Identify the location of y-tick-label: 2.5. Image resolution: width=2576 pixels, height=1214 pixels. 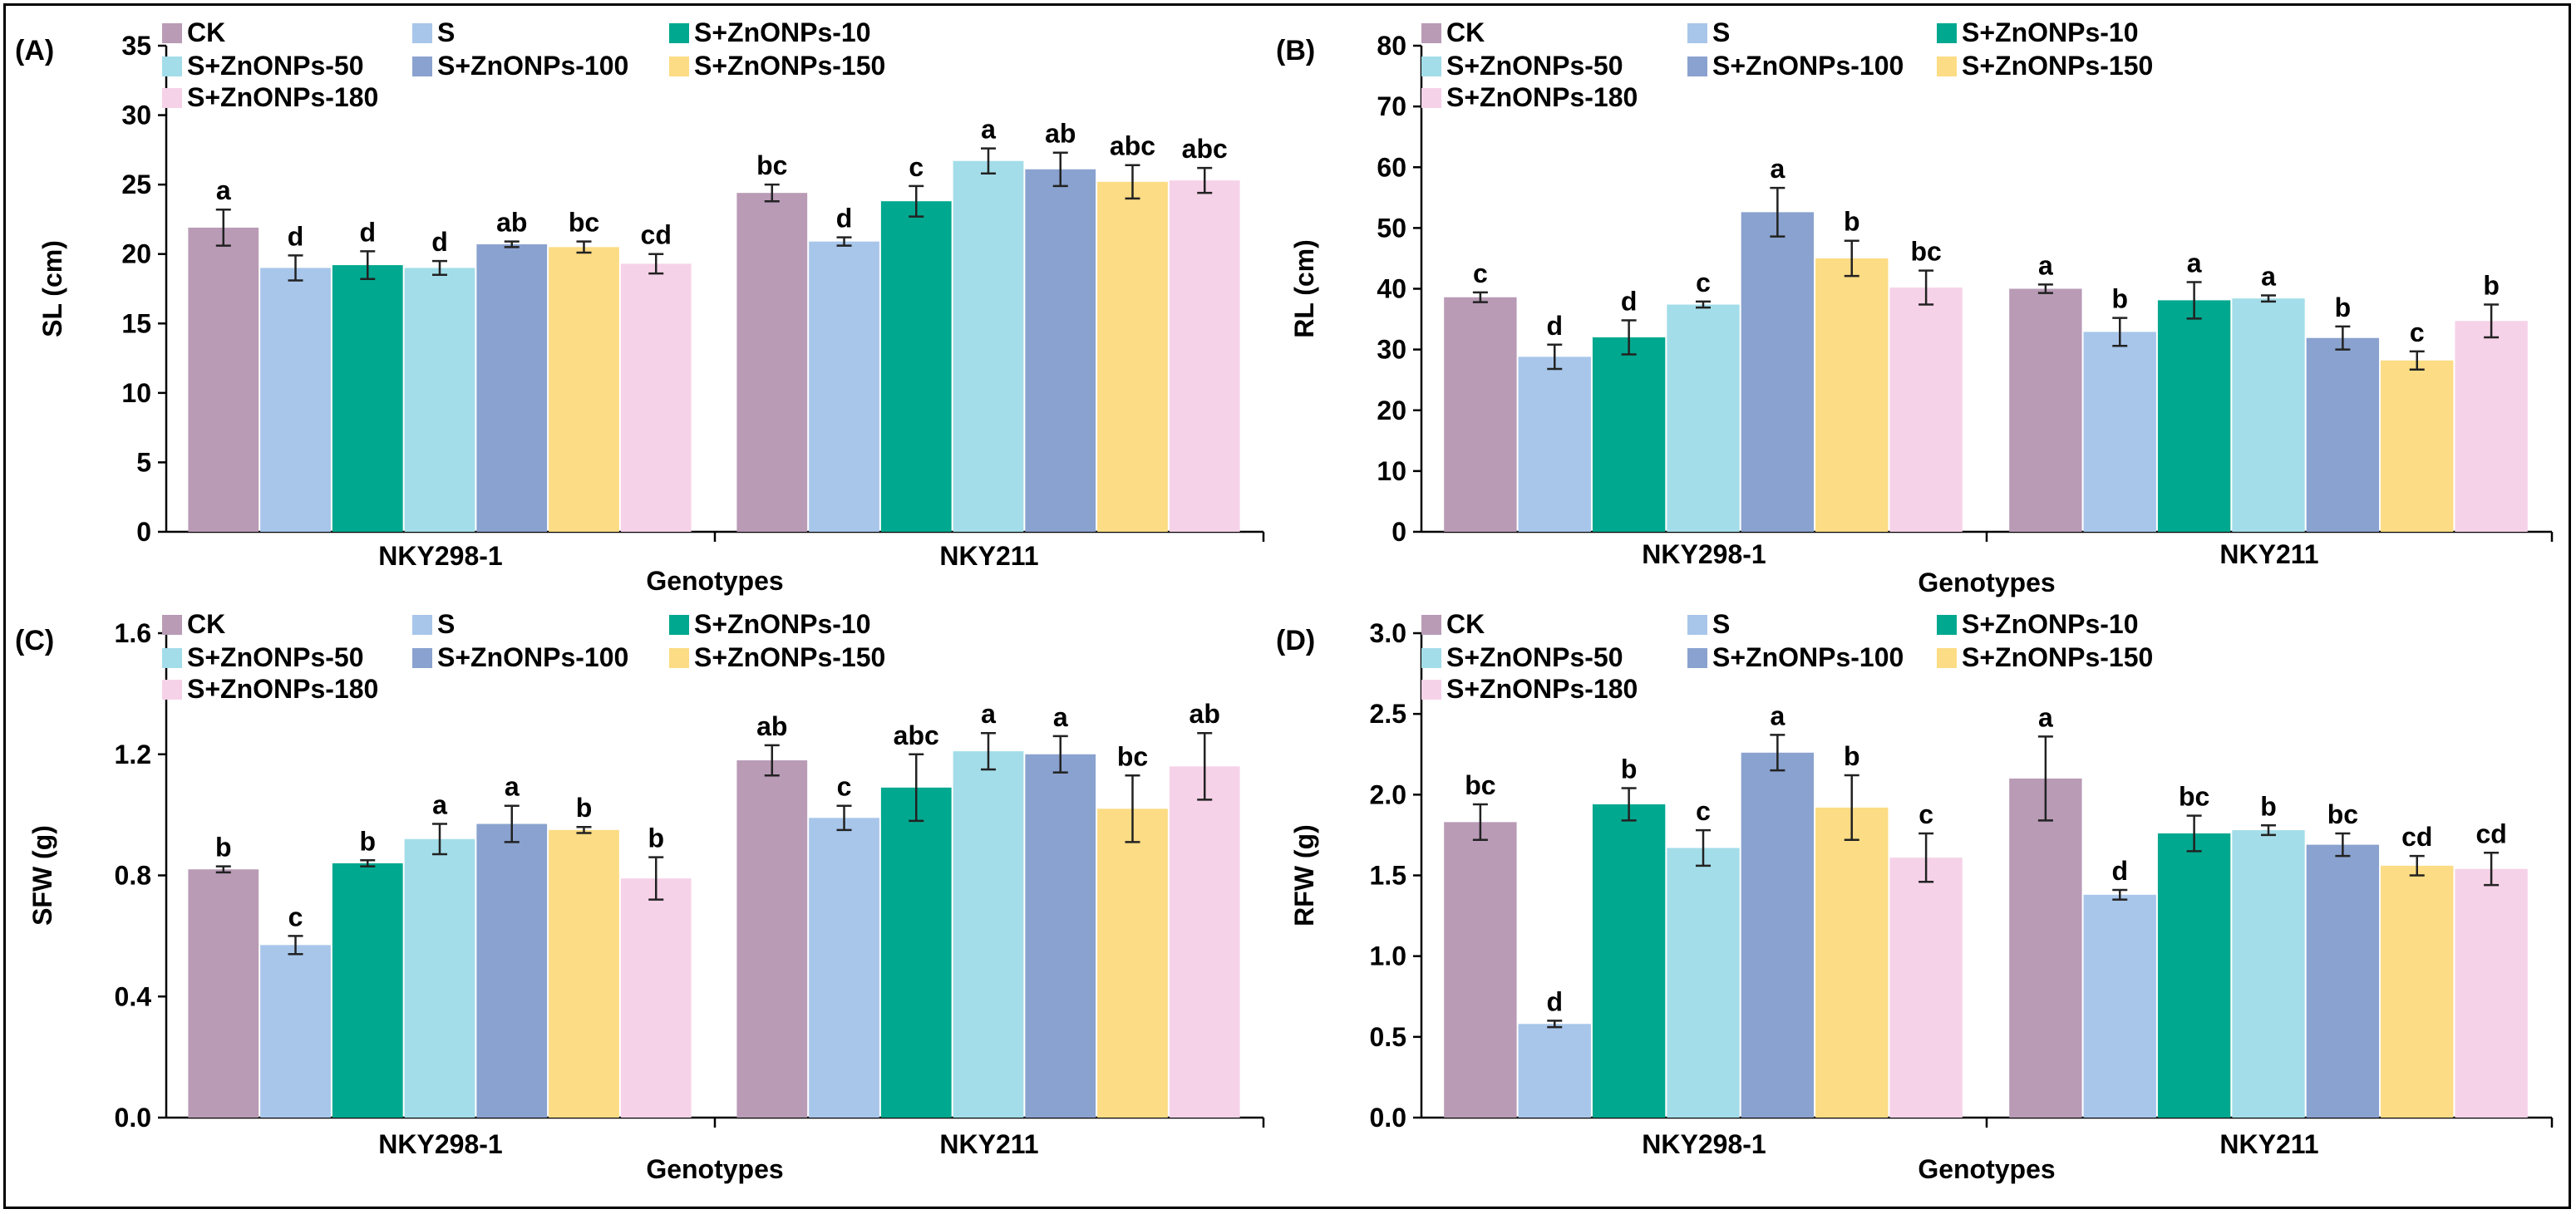
(1388, 714).